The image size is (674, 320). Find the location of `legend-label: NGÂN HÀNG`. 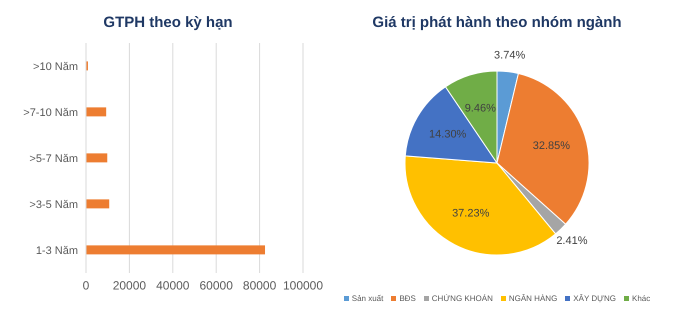

legend-label: NGÂN HÀNG is located at coordinates (533, 298).